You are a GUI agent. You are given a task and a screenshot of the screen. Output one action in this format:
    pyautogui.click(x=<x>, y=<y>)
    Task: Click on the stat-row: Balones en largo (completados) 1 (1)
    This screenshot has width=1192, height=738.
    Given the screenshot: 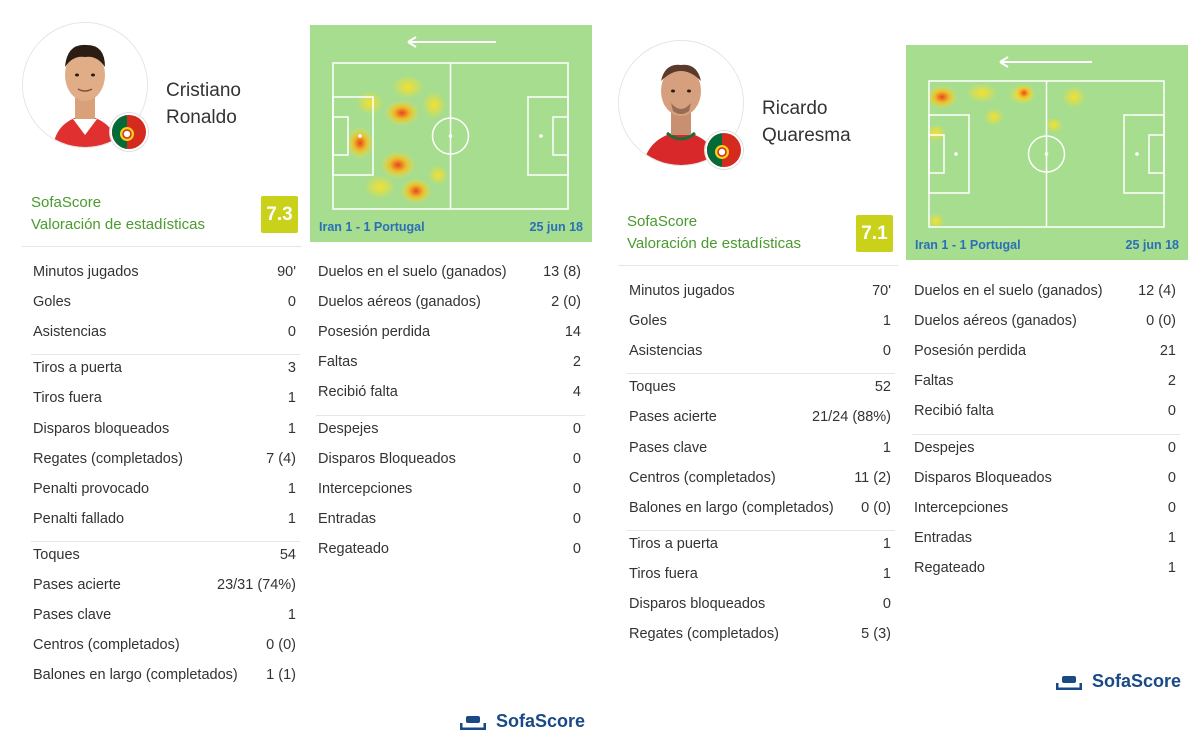 What is the action you would take?
    pyautogui.click(x=164, y=675)
    